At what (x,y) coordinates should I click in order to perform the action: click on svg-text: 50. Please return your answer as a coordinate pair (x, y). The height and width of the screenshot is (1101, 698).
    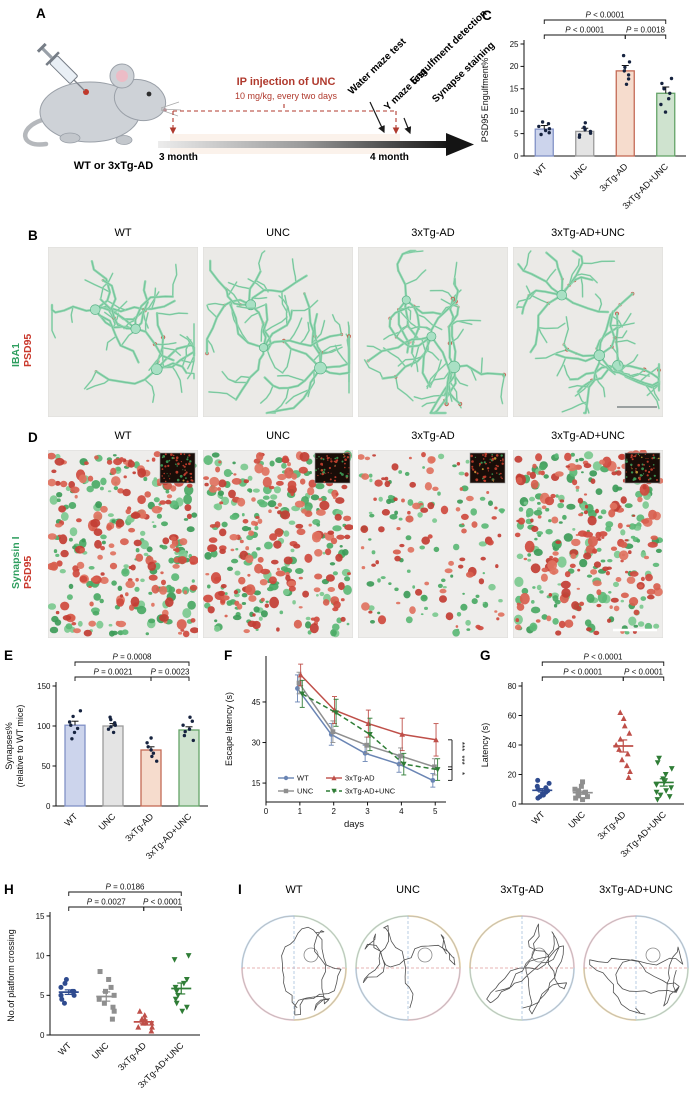
    Looking at the image, I should click on (46, 766).